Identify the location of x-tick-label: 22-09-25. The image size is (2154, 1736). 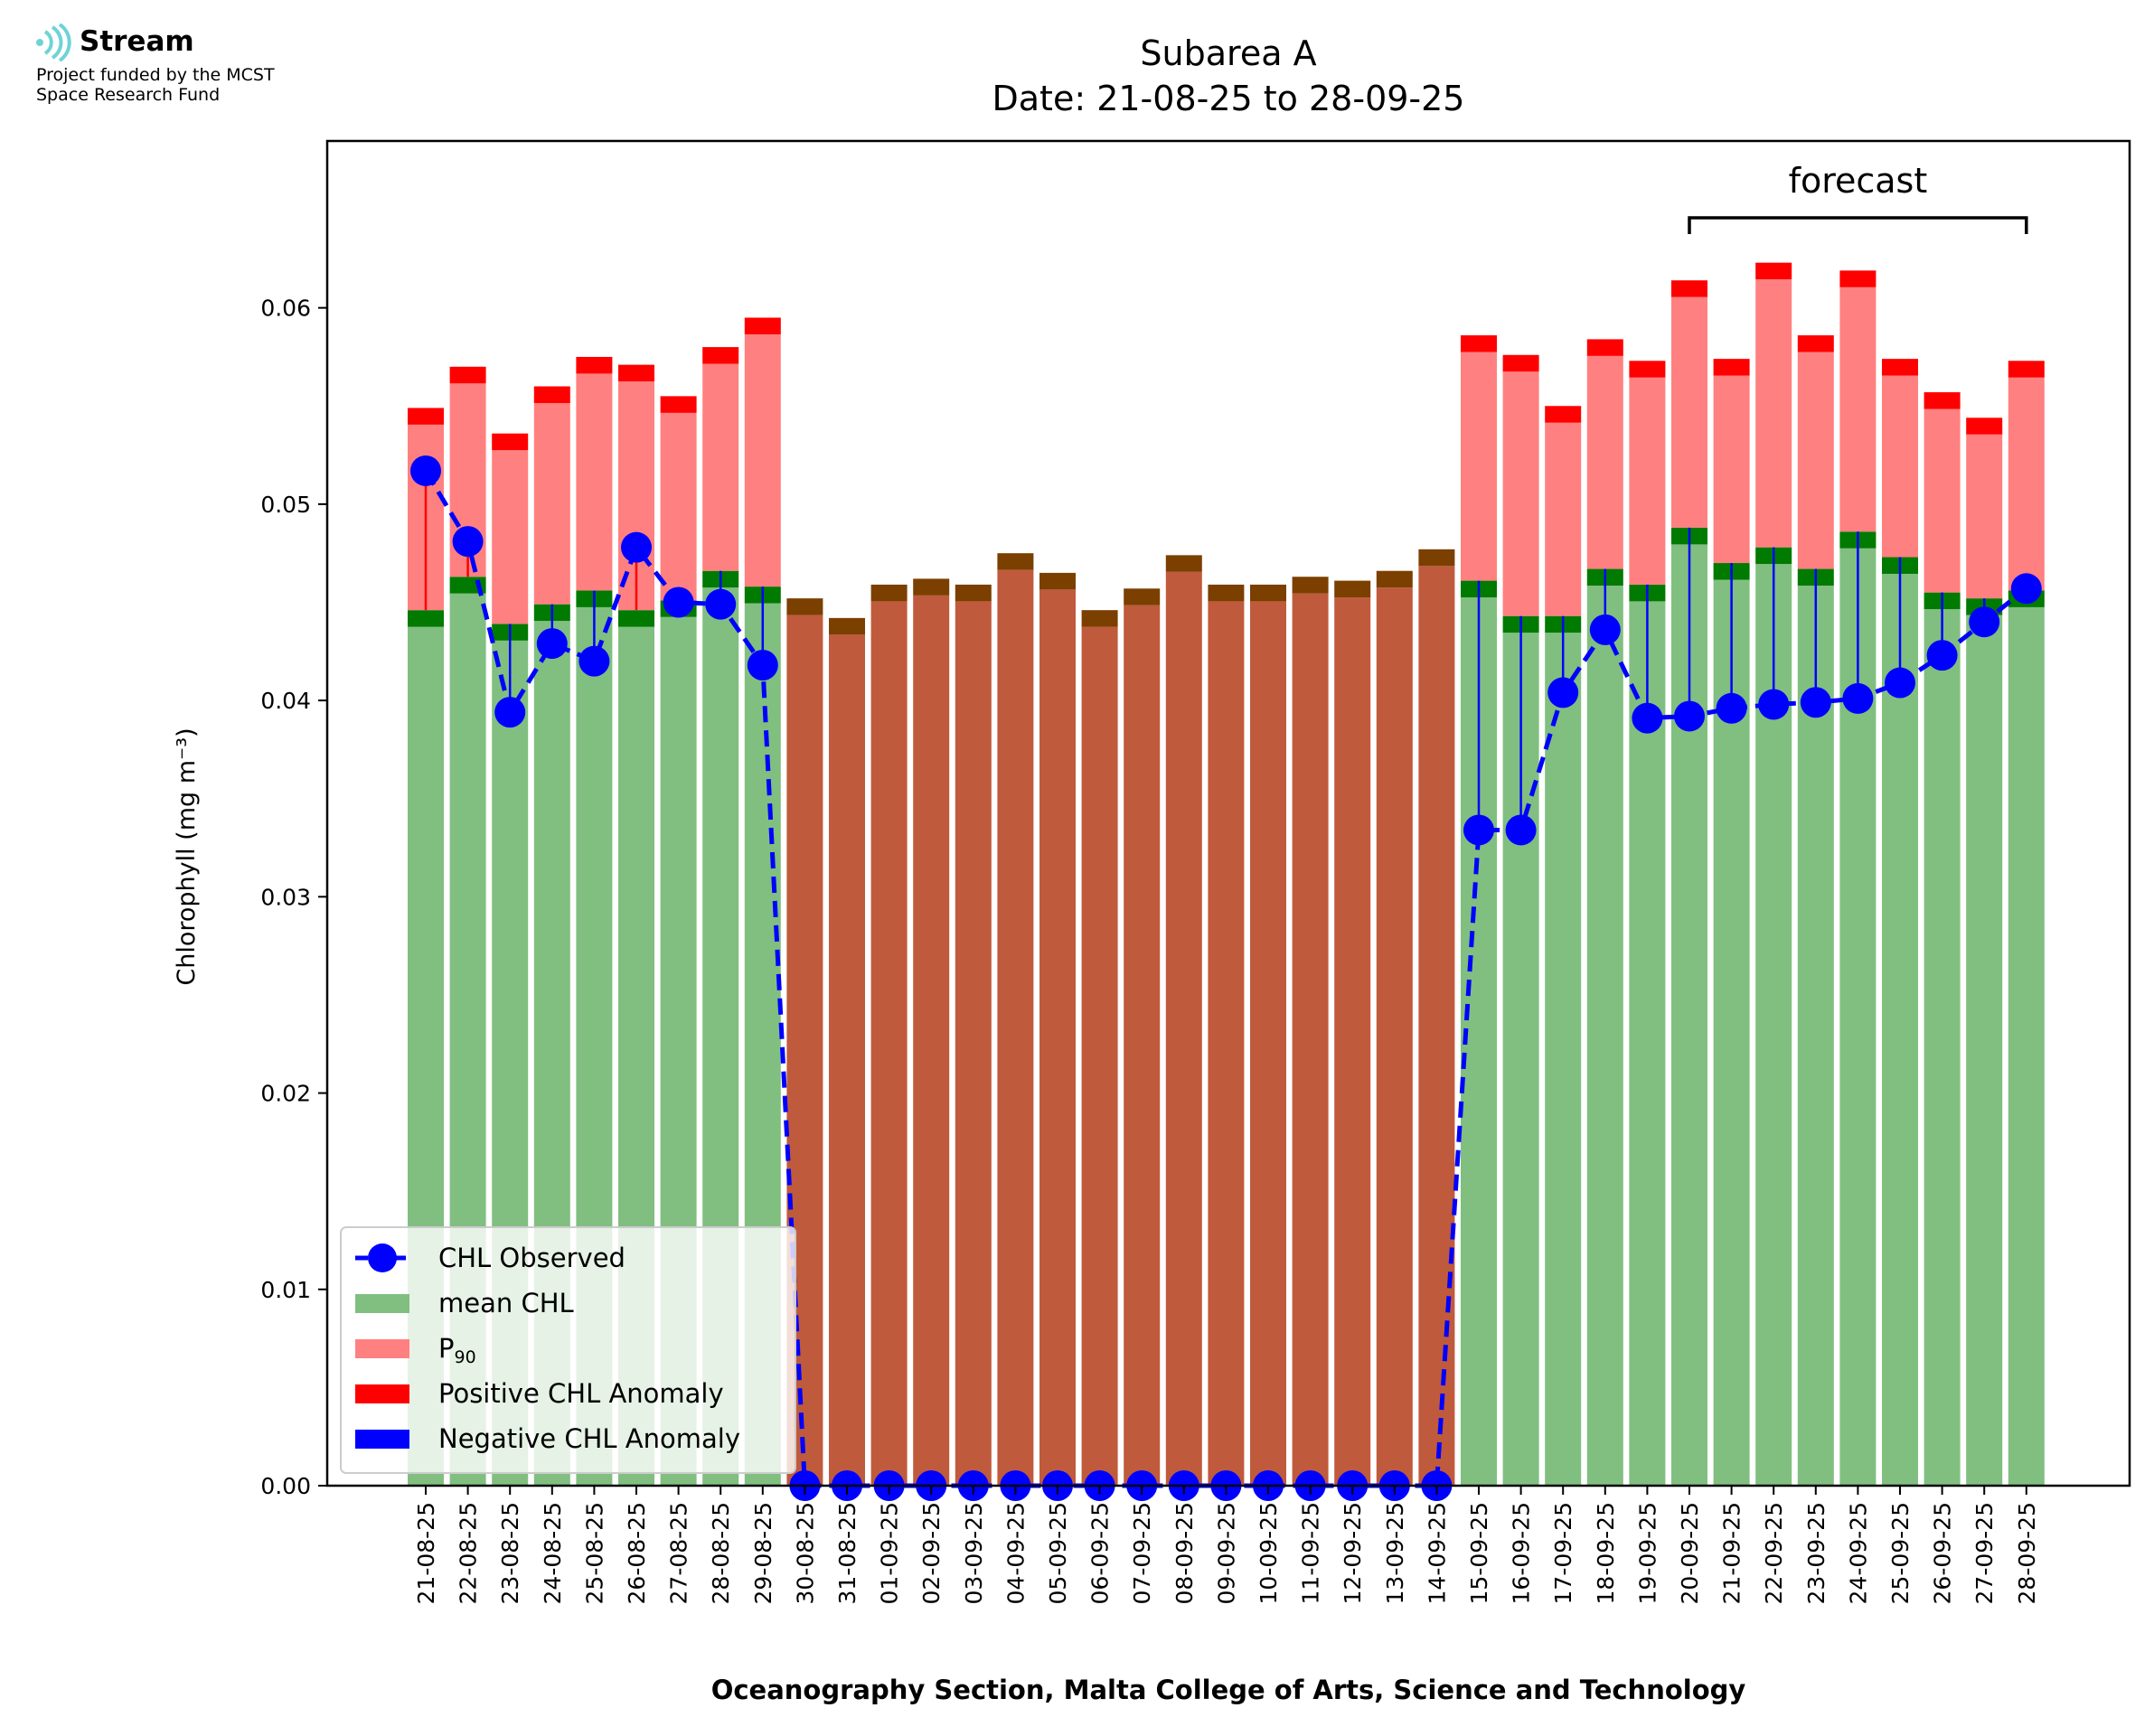
(1774, 1553).